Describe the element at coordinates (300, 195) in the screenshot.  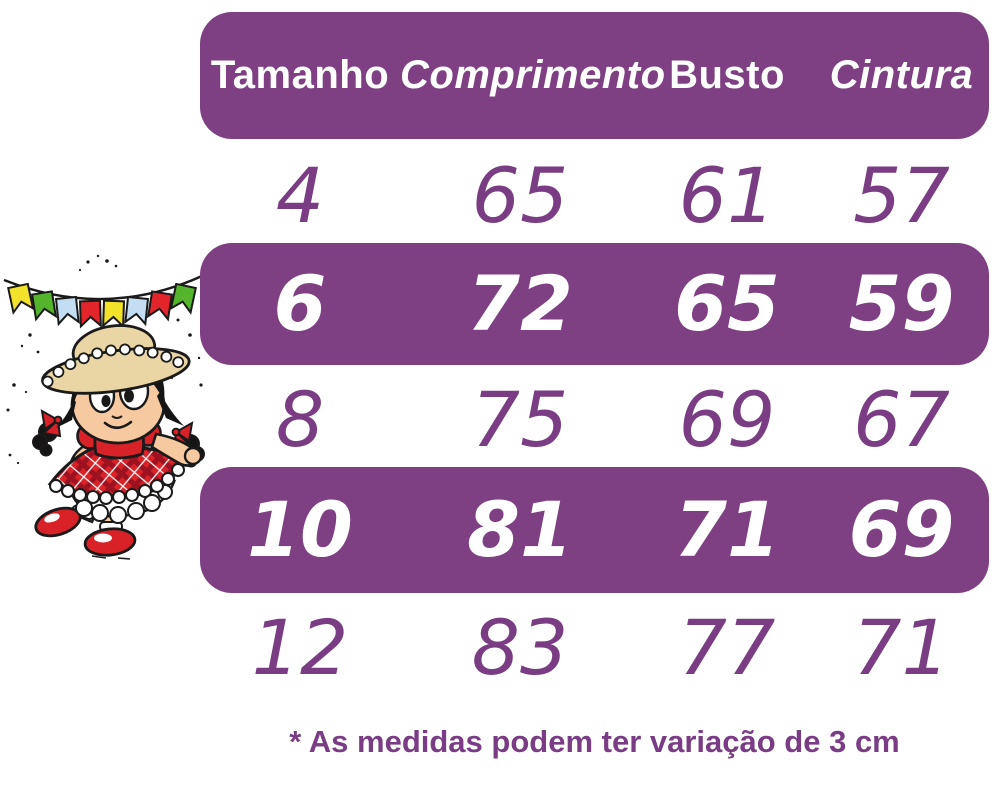
I see `cell-tamanho: 4` at that location.